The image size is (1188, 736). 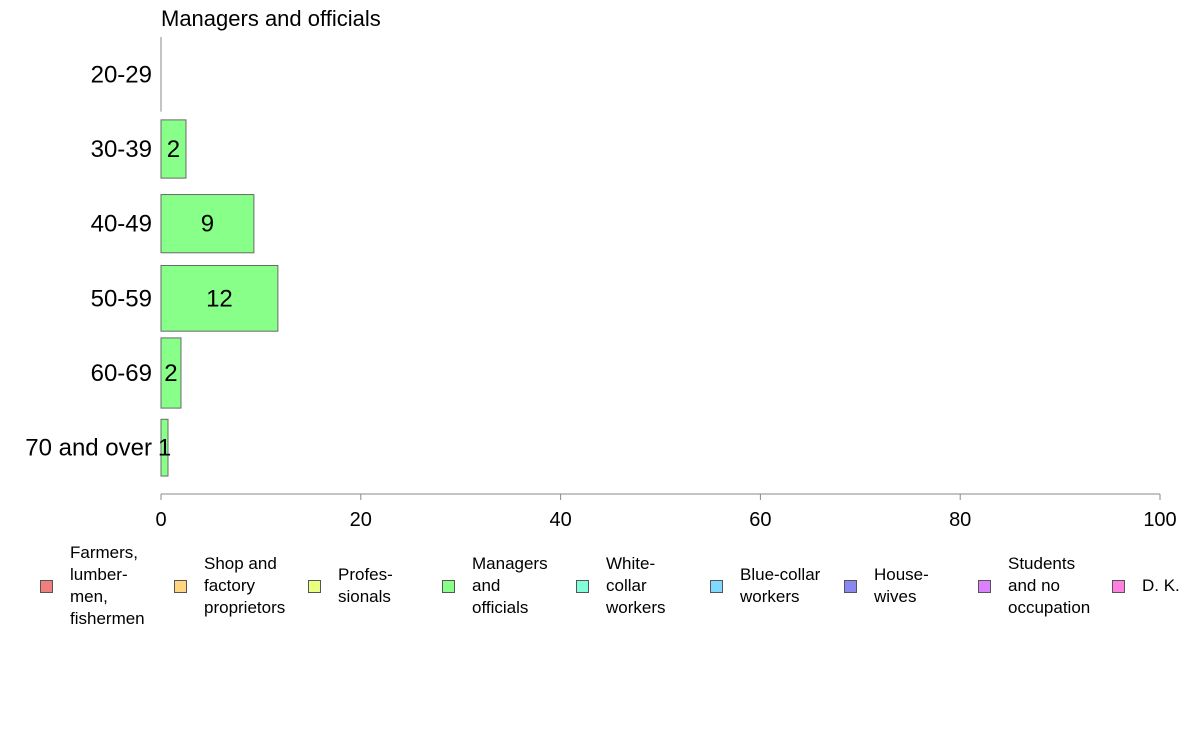 I want to click on bars-group: 2 9 12 2 1, so click(x=218, y=257).